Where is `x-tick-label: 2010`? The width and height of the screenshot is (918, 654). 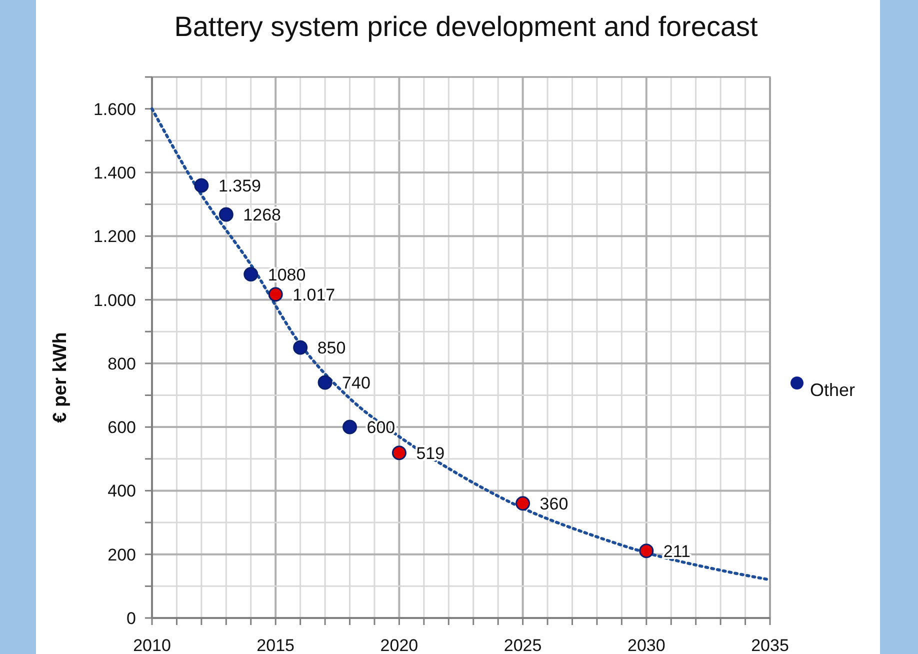
x-tick-label: 2010 is located at coordinates (152, 645).